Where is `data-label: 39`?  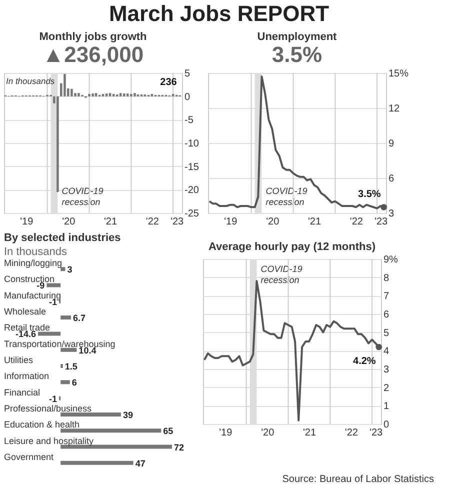 data-label: 39 is located at coordinates (127, 415).